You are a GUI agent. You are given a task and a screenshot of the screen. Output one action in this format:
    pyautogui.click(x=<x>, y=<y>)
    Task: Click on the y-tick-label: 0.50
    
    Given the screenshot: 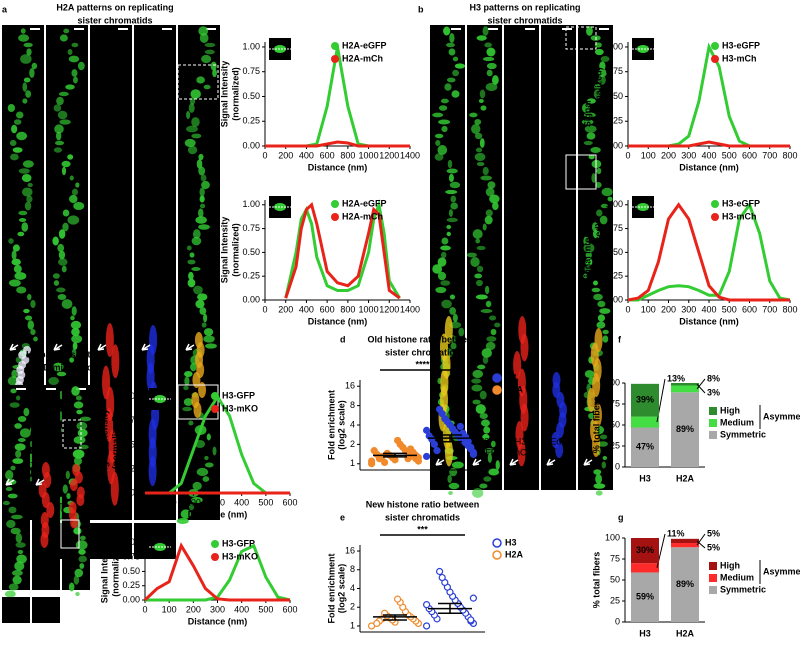 What is the action you would take?
    pyautogui.click(x=131, y=444)
    